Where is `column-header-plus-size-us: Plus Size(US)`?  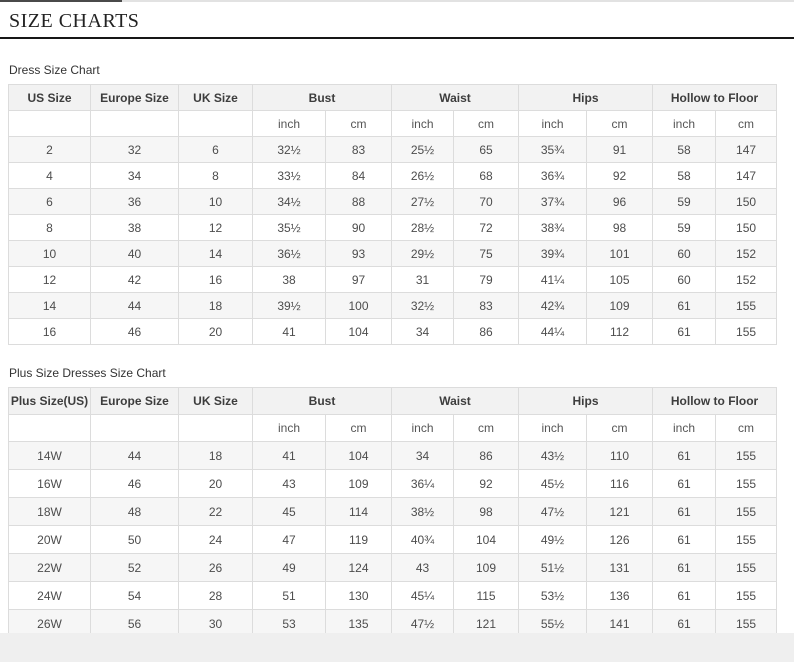
column-header-plus-size-us: Plus Size(US) is located at coordinates (49, 401).